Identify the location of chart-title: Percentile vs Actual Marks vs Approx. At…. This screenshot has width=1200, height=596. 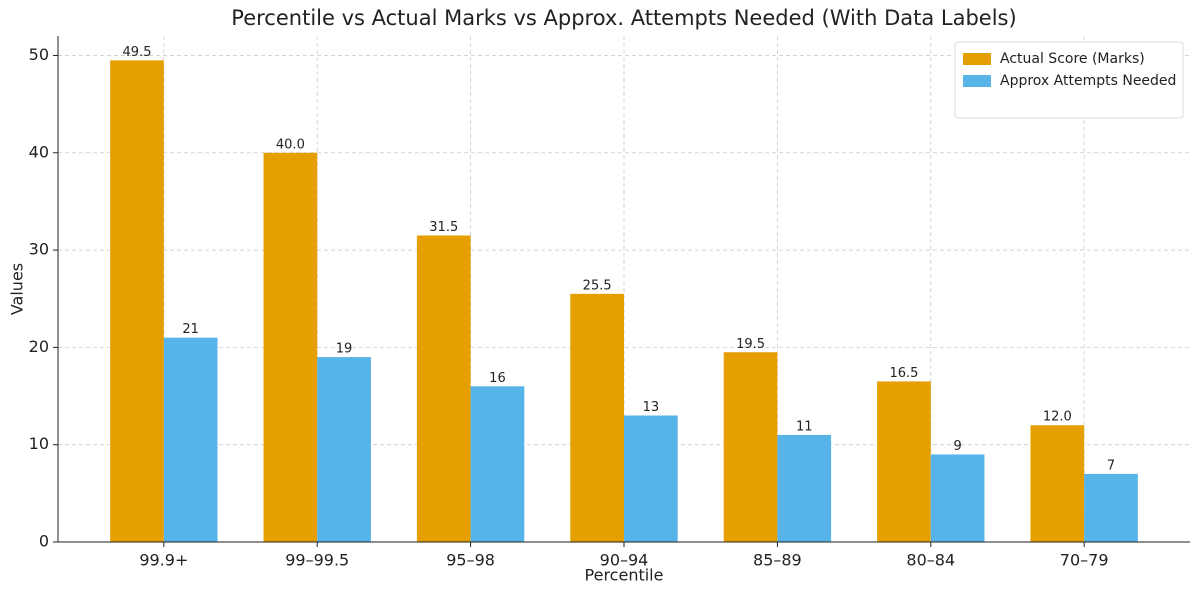
(623, 18).